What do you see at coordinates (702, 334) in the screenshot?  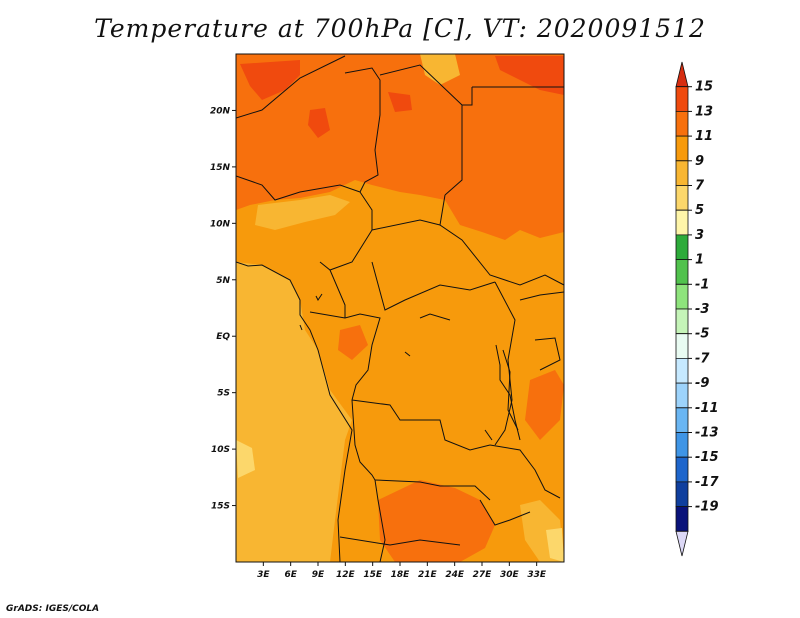 I see `colorbar-label: -5` at bounding box center [702, 334].